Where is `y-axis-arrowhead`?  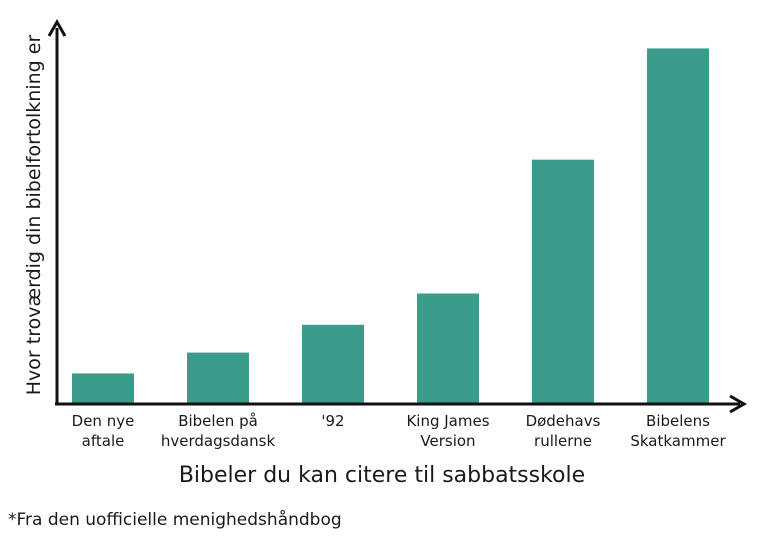
y-axis-arrowhead is located at coordinates (57, 27).